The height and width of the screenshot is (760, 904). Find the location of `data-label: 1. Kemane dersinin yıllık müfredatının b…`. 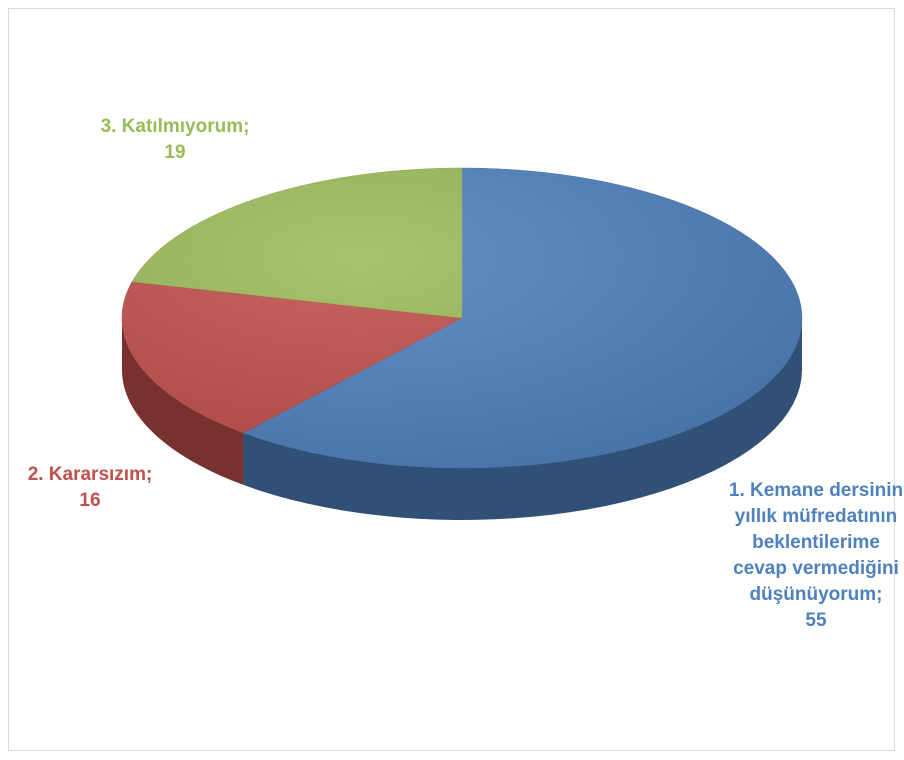

data-label: 1. Kemane dersinin yıllık müfredatının b… is located at coordinates (815, 556).